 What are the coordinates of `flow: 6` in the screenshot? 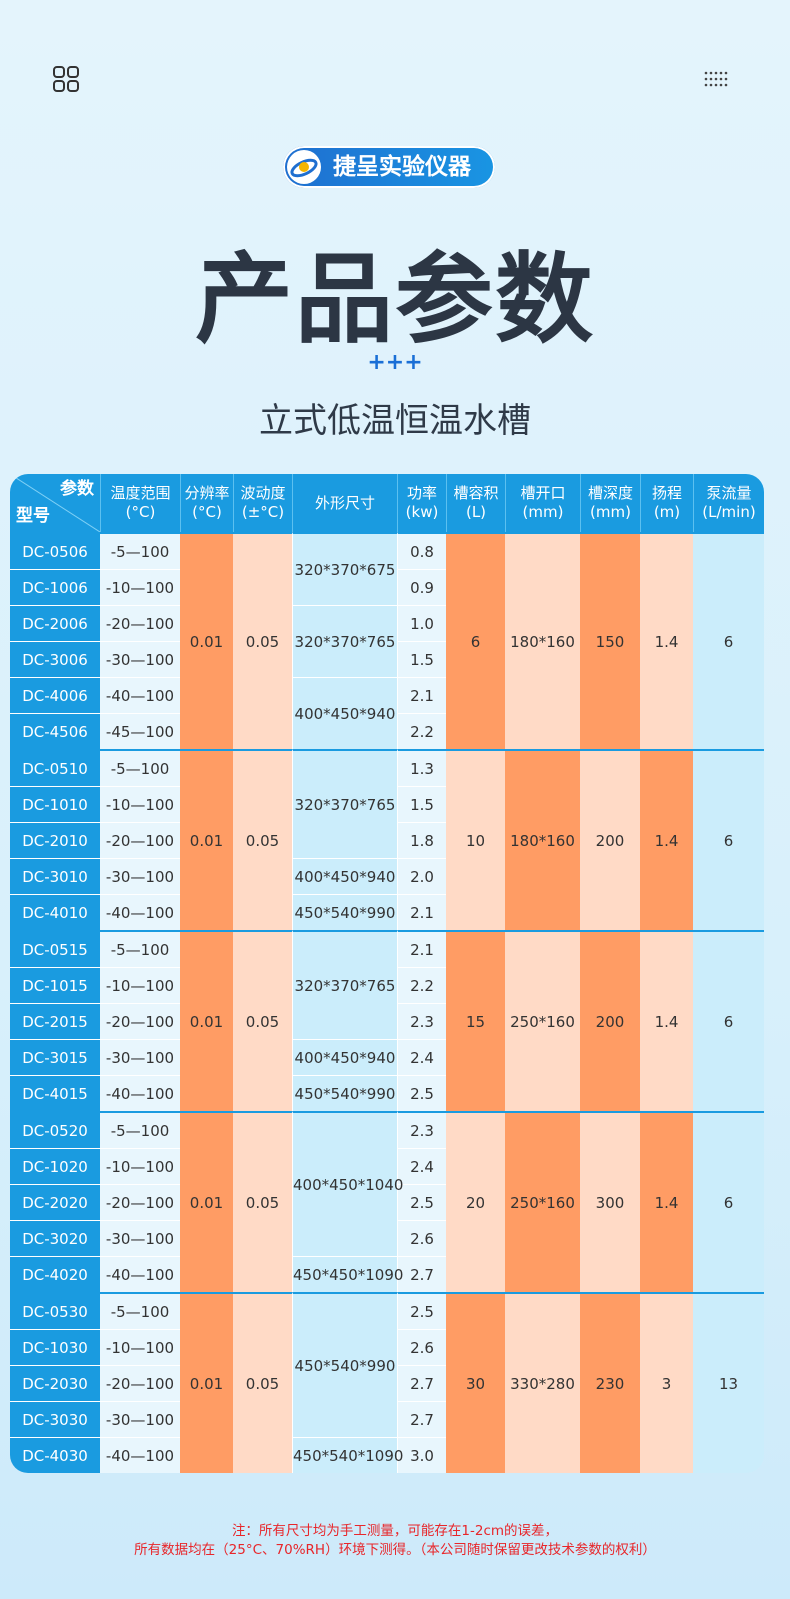 It's located at (728, 640).